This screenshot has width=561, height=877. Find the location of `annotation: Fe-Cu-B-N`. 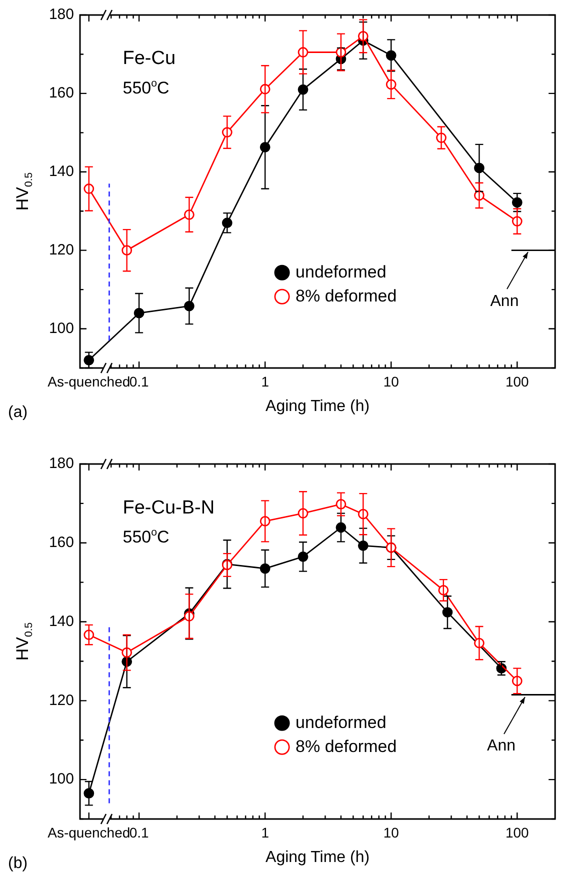

annotation: Fe-Cu-B-N is located at coordinates (168, 507).